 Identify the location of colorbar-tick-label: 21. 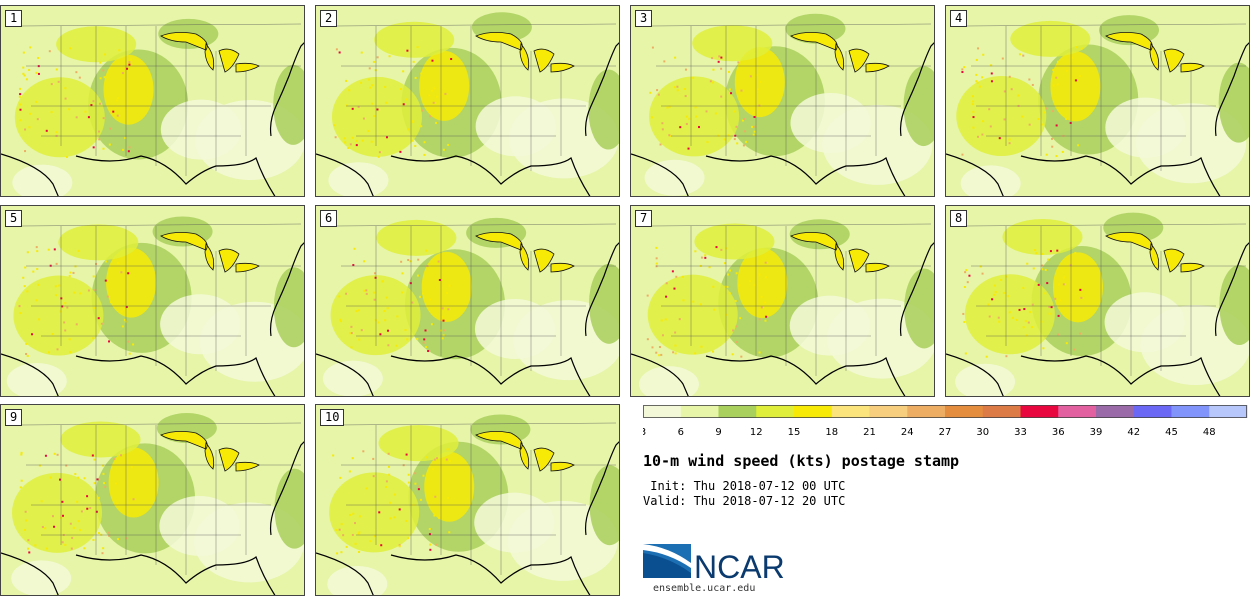
(869, 432).